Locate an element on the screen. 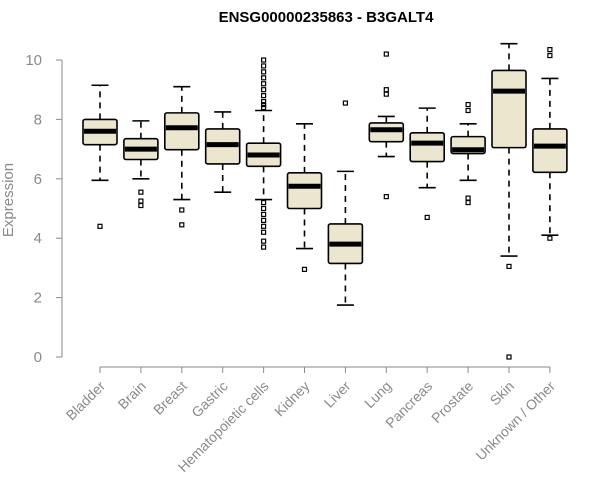  x-tick-label: Skin is located at coordinates (502, 393).